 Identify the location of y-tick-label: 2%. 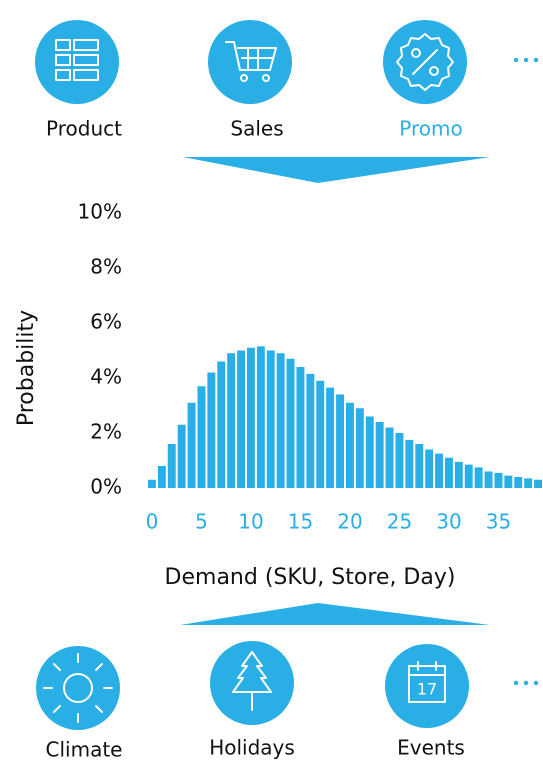
(106, 432).